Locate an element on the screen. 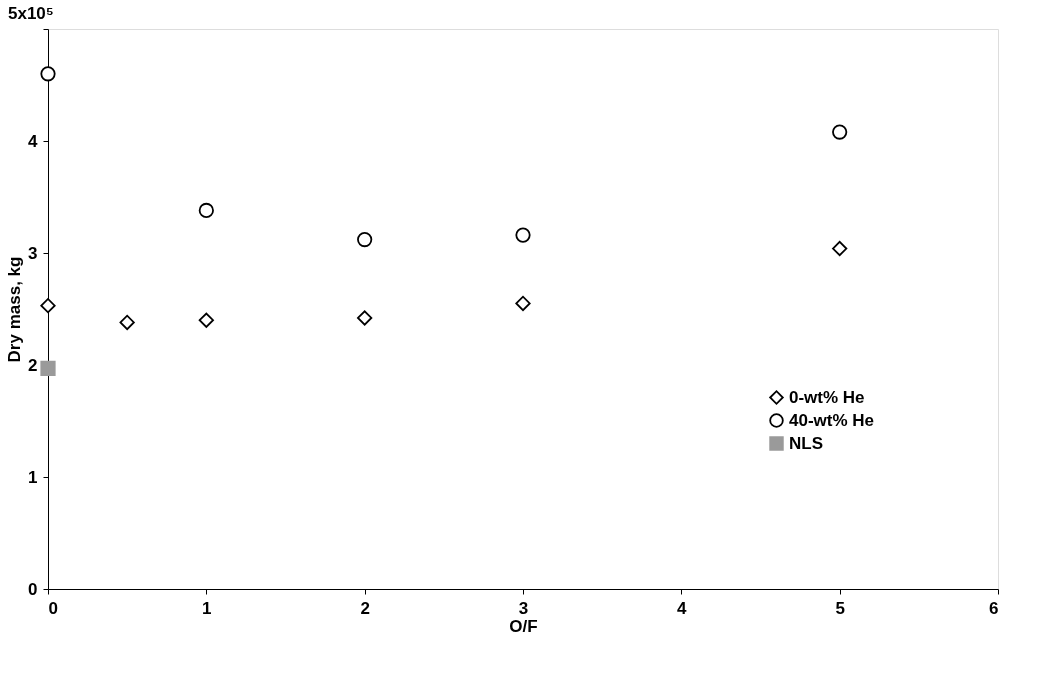 The image size is (1037, 679). y-tick-label: 1 is located at coordinates (33, 477).